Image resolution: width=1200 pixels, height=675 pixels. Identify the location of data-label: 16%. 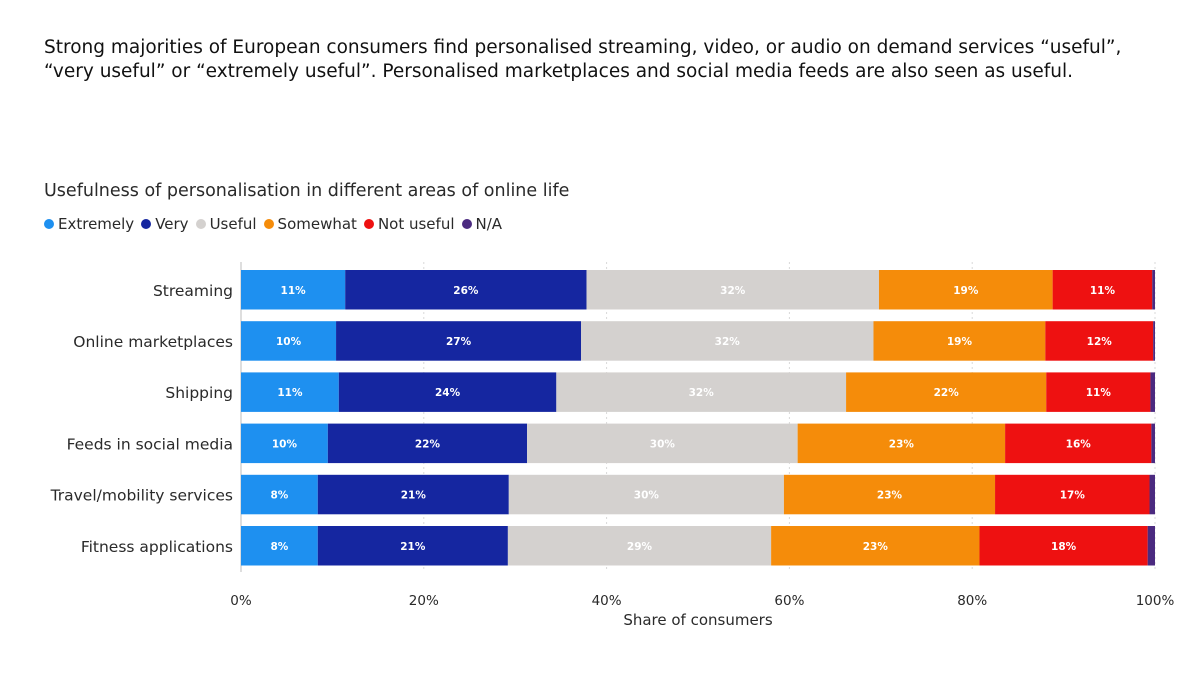
(1079, 444).